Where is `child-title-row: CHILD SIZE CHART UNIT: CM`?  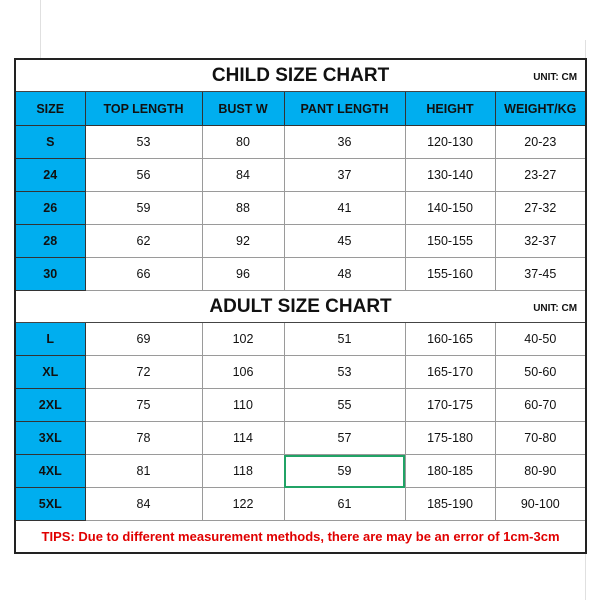
child-title-row: CHILD SIZE CHART UNIT: CM is located at coordinates (300, 75).